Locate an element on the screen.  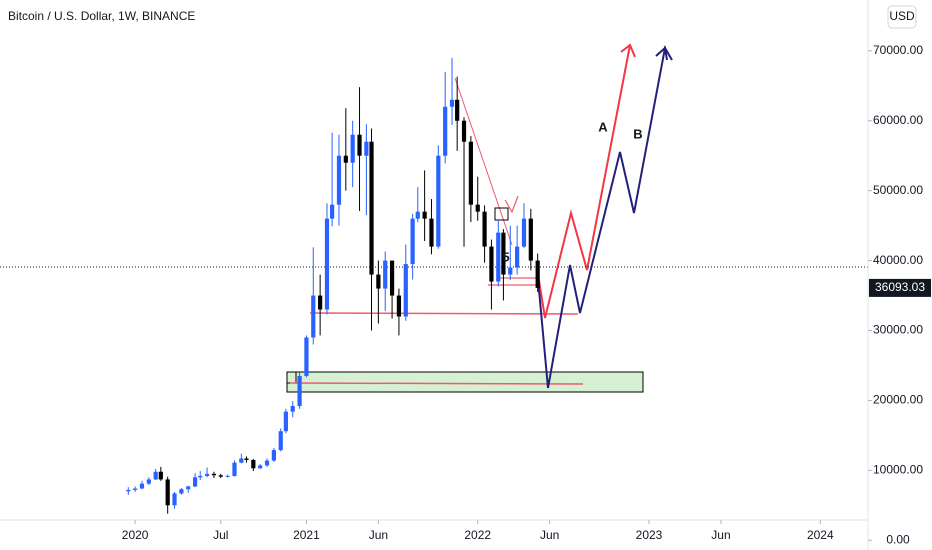
x-tick-label: 2023 is located at coordinates (649, 535).